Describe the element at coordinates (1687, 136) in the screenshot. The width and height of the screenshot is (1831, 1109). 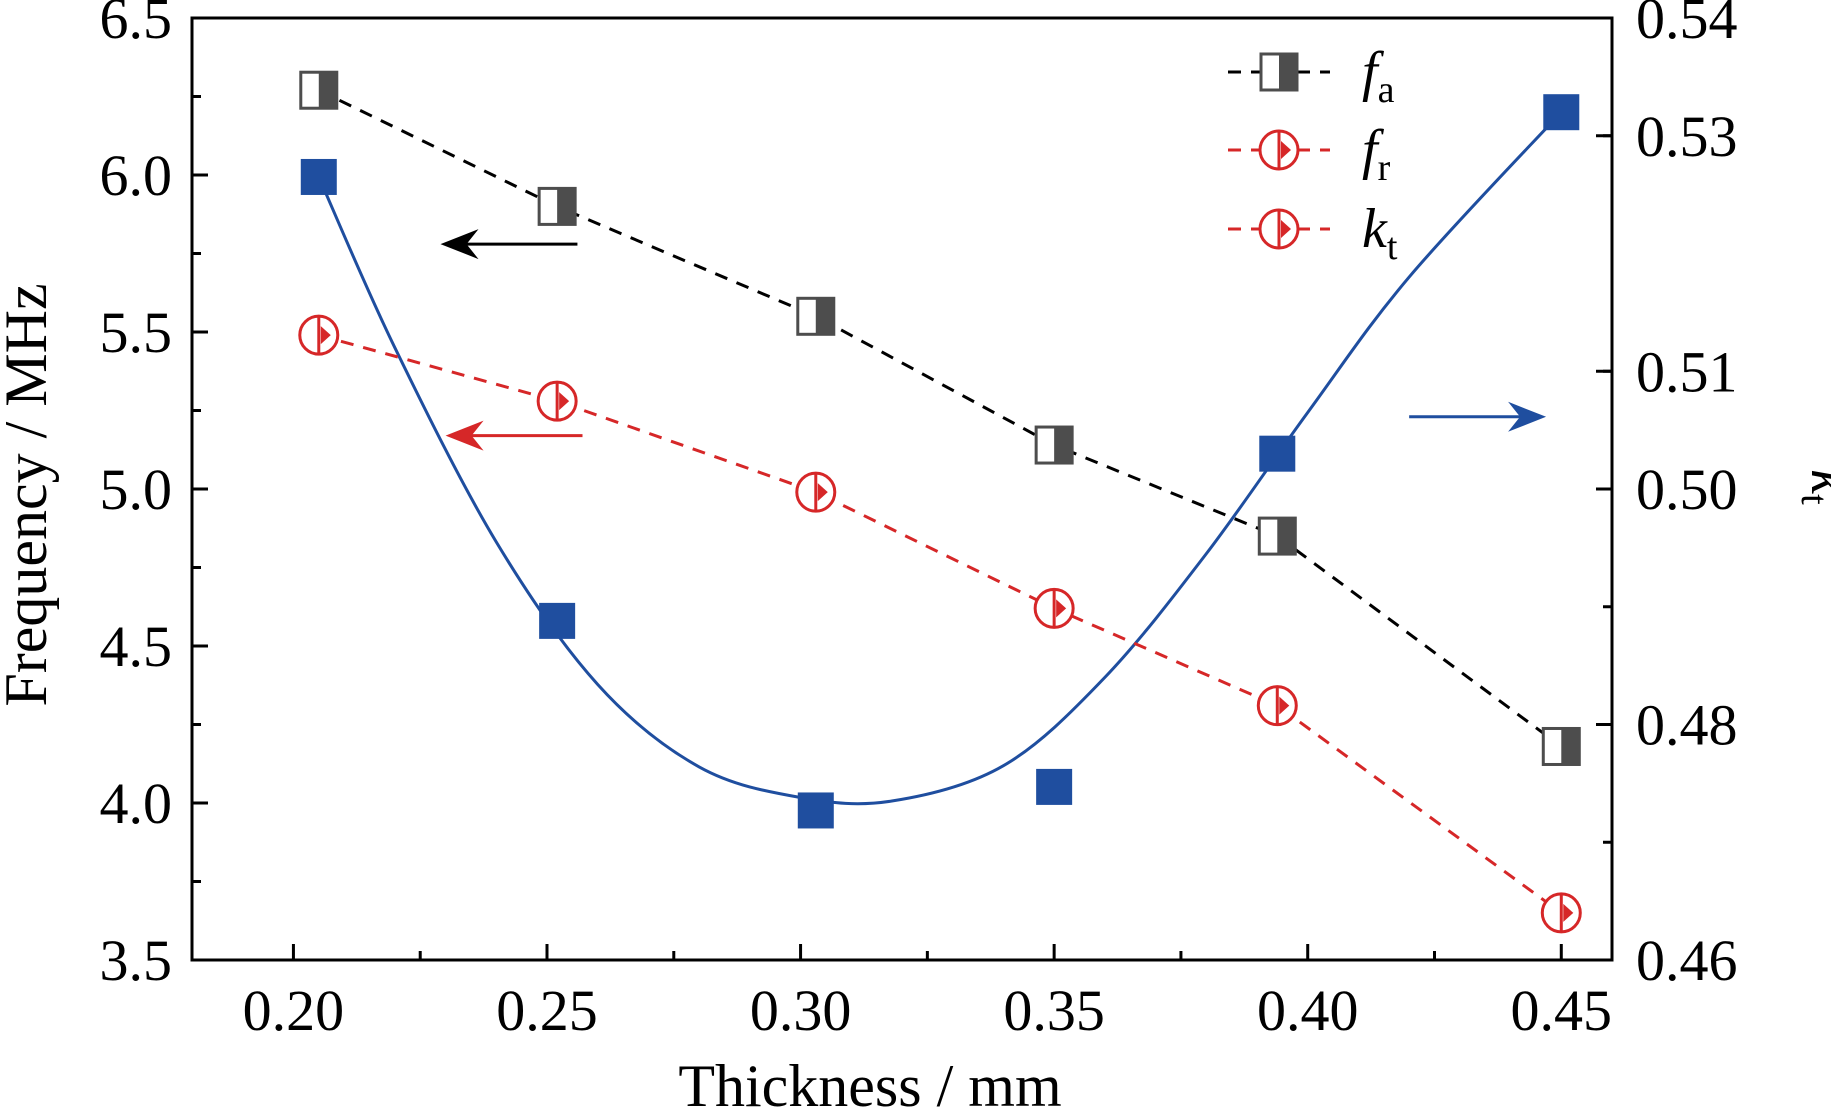
I see `y2-tick-label: 0.53` at that location.